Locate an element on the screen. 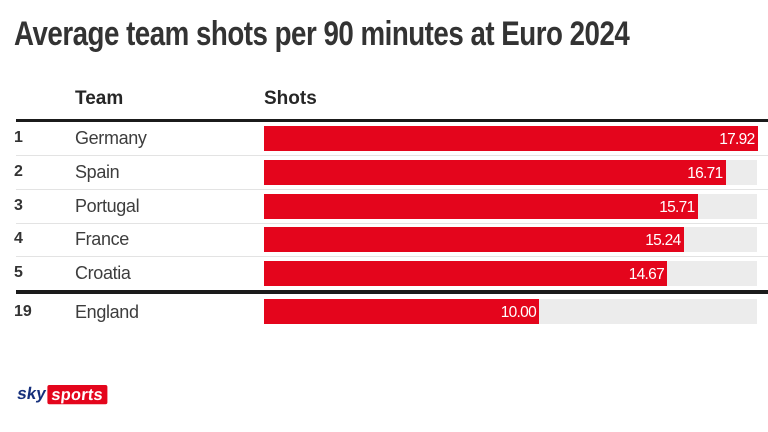 The width and height of the screenshot is (768, 432). svg-text: sports is located at coordinates (77, 394).